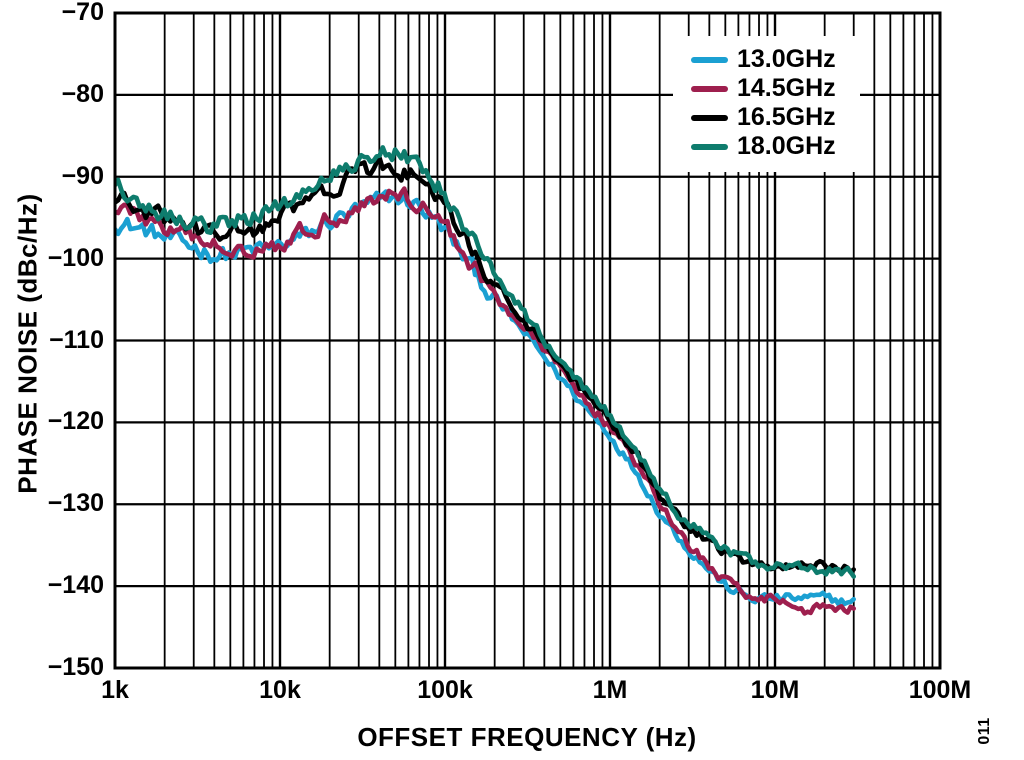 The height and width of the screenshot is (760, 1024). Describe the element at coordinates (82, 13) in the screenshot. I see `y-tick--70: −70` at that location.